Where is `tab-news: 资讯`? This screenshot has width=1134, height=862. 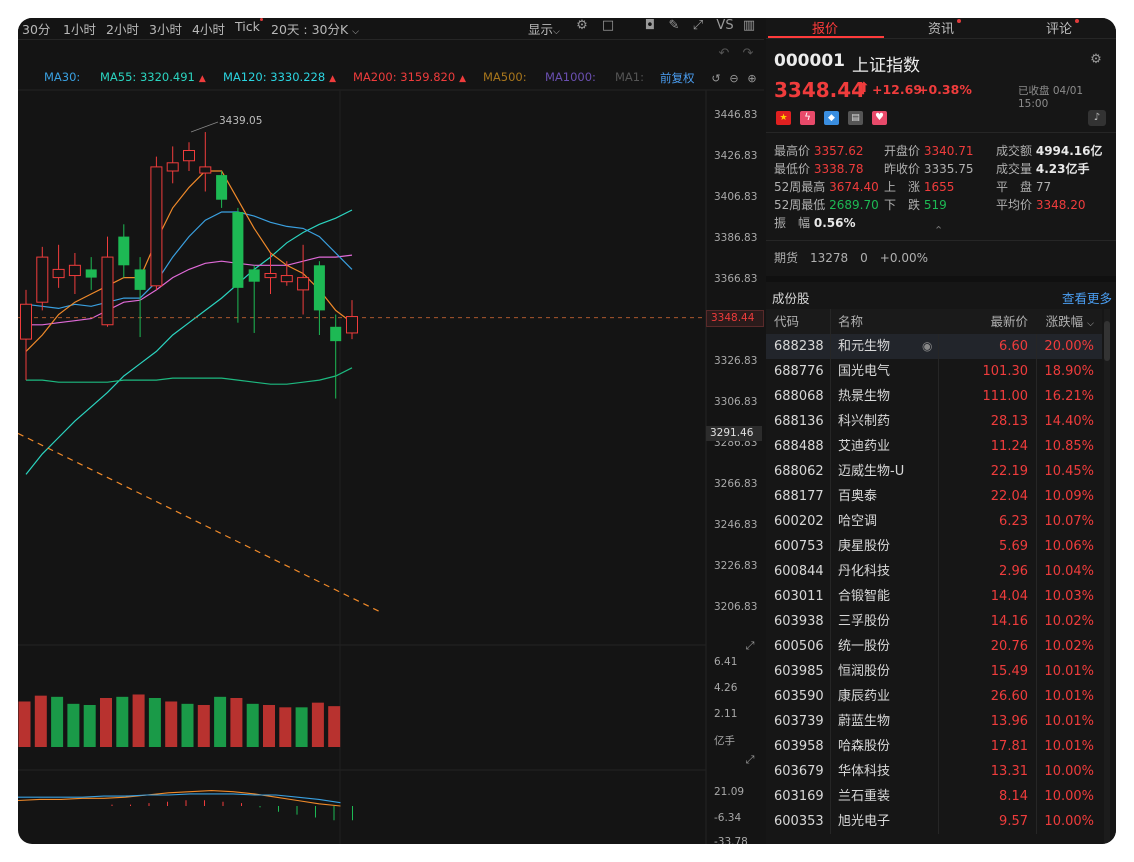
tab-news: 资讯 is located at coordinates (945, 27).